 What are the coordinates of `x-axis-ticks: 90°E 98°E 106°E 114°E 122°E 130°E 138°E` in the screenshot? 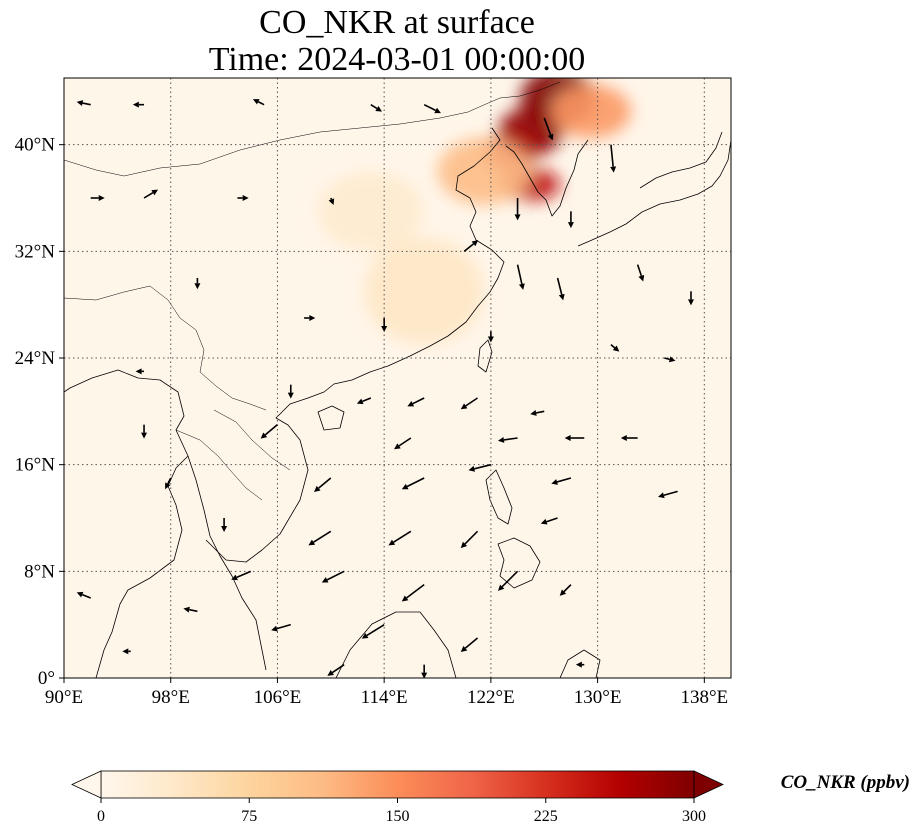 It's located at (386, 693).